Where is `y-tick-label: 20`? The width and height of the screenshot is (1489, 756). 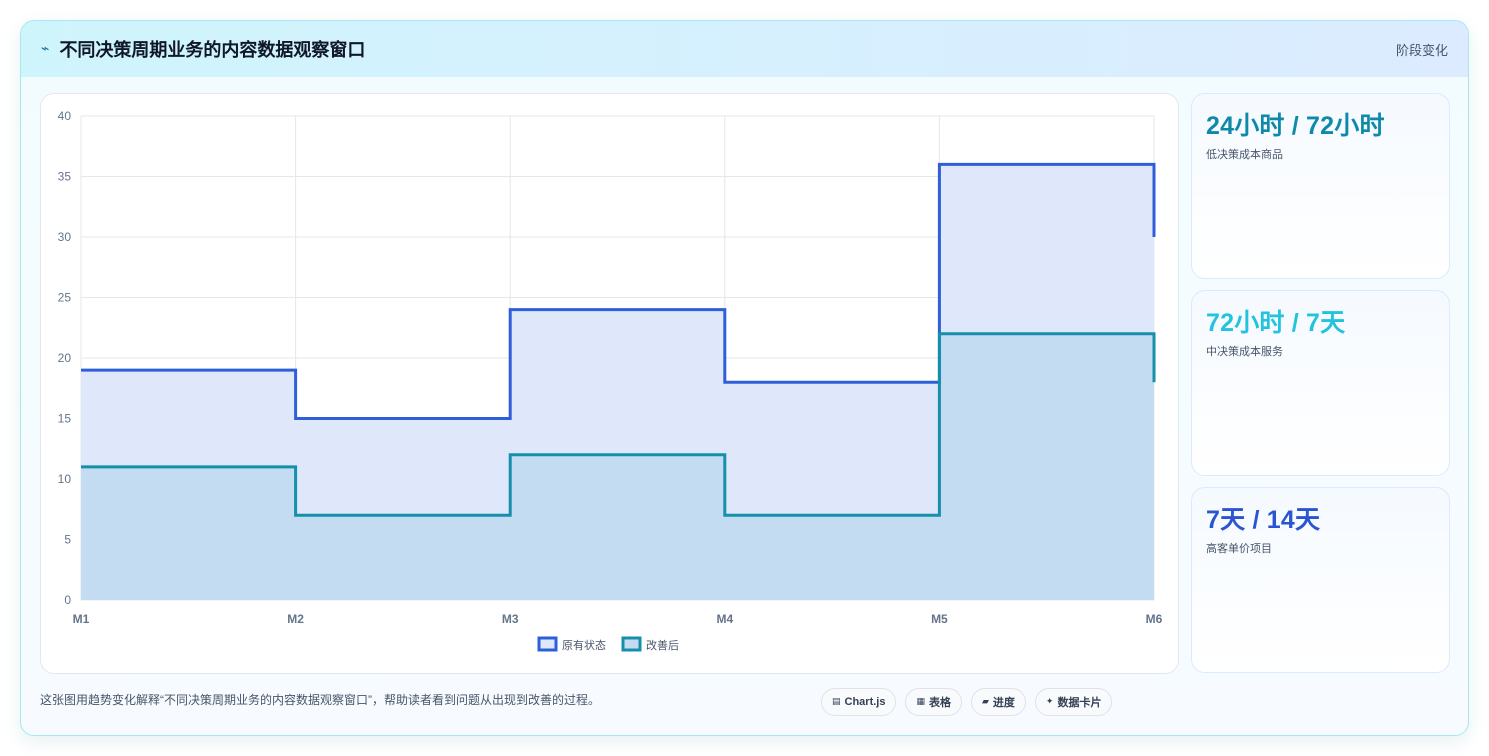 y-tick-label: 20 is located at coordinates (65, 358).